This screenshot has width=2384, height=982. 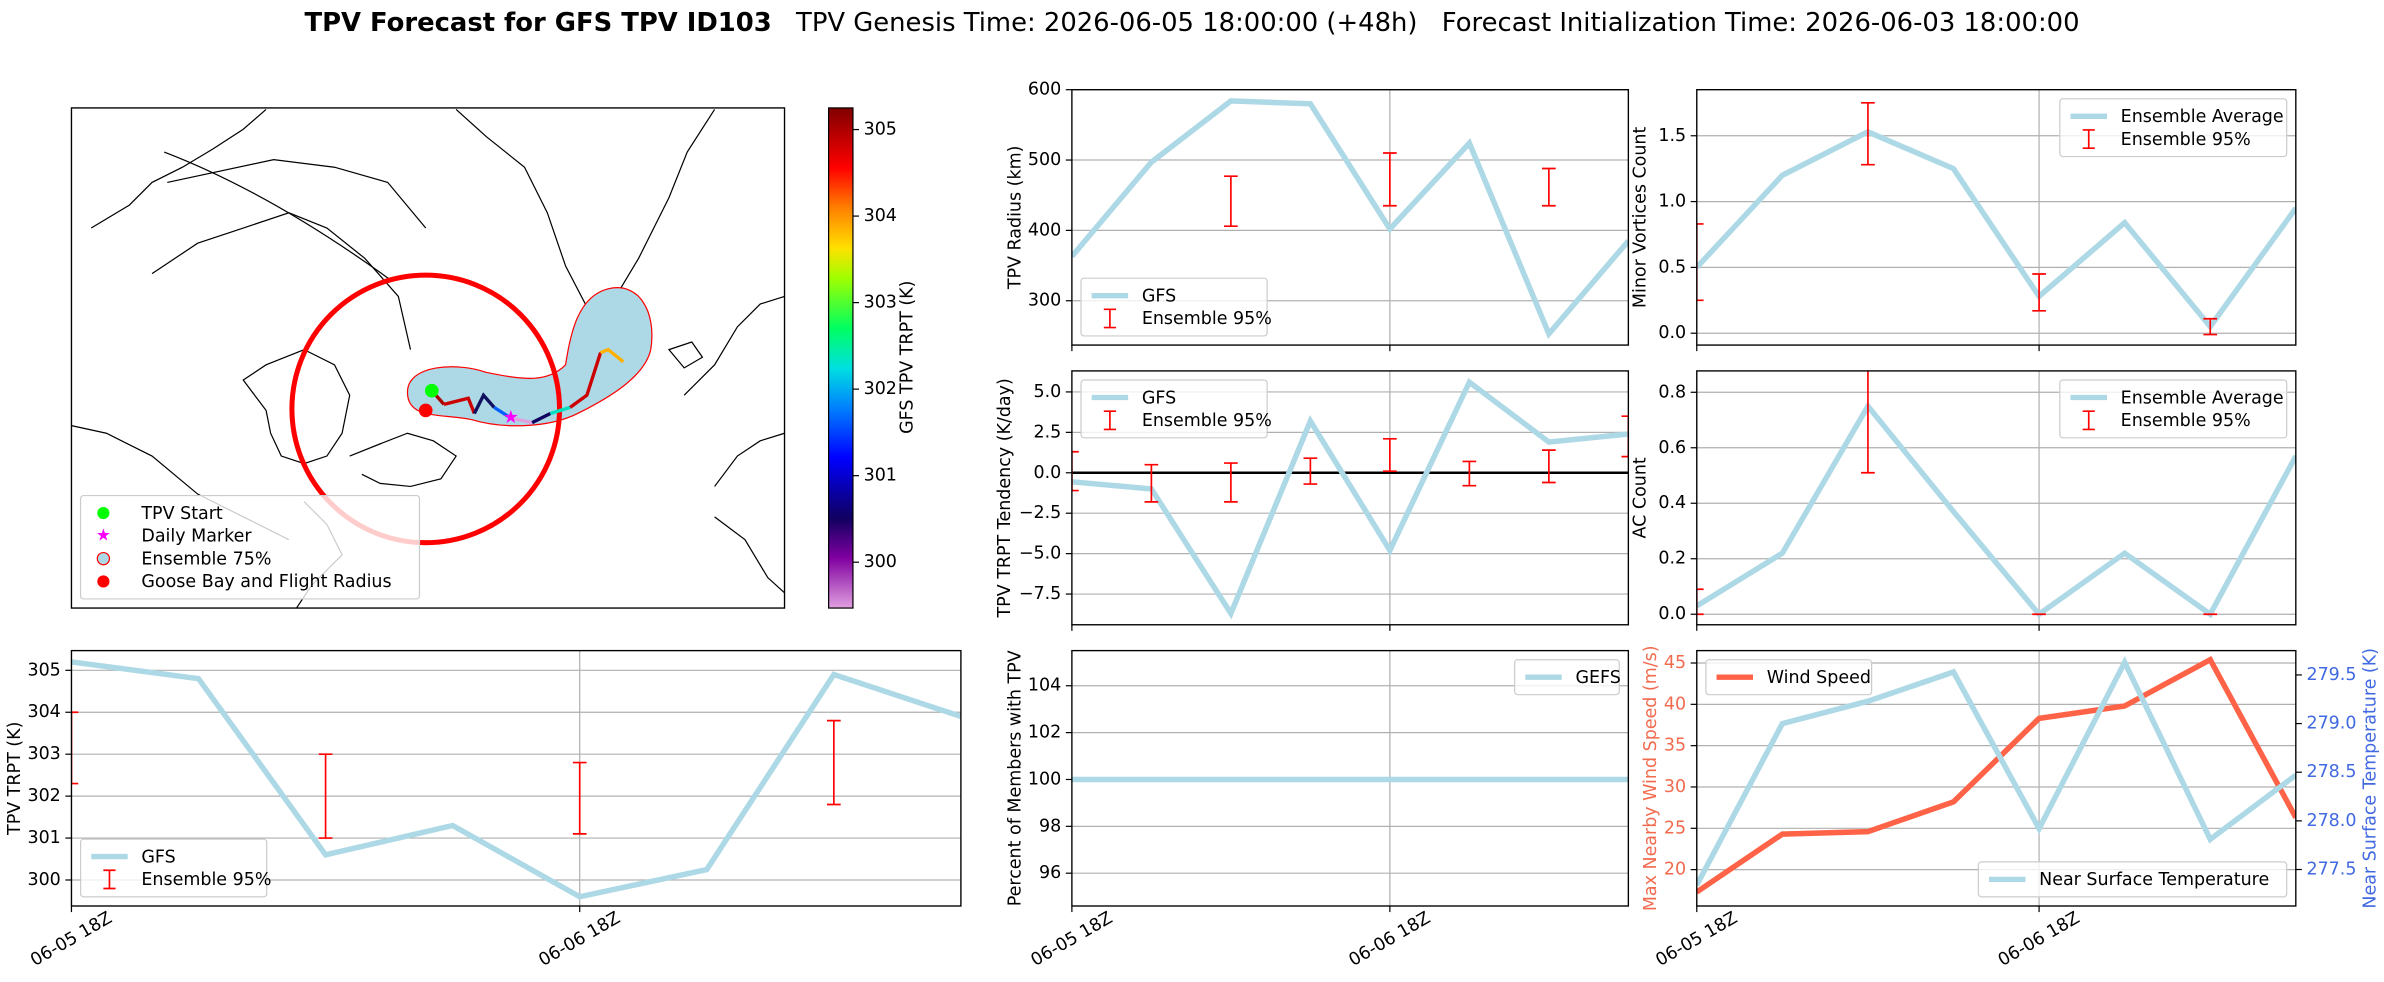 What do you see at coordinates (1207, 421) in the screenshot?
I see `legend-label: Ensemble 95%` at bounding box center [1207, 421].